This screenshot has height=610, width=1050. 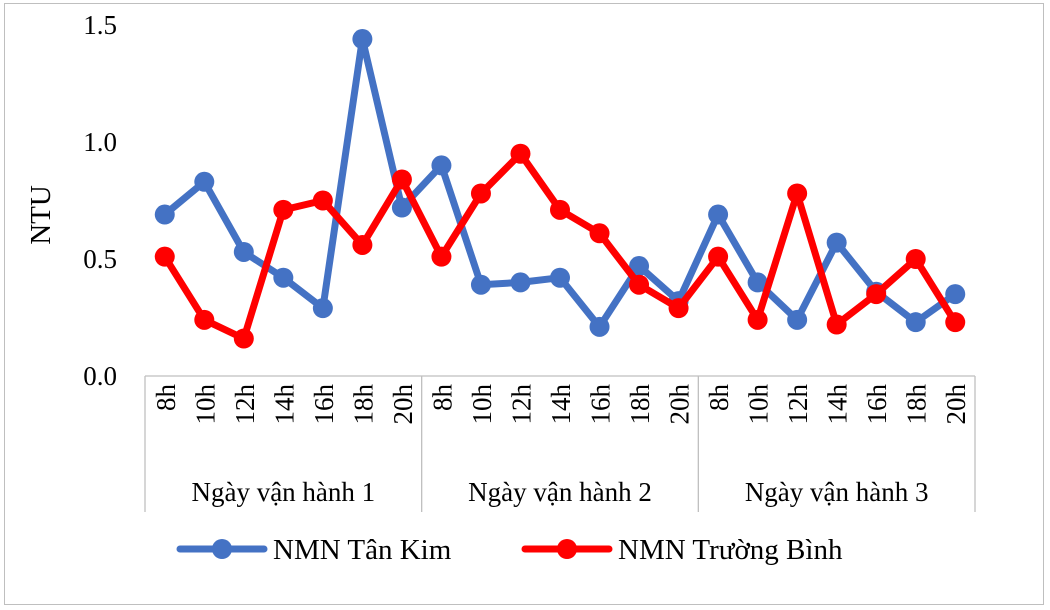 I want to click on y-tick-label: 0.0, so click(x=100, y=376).